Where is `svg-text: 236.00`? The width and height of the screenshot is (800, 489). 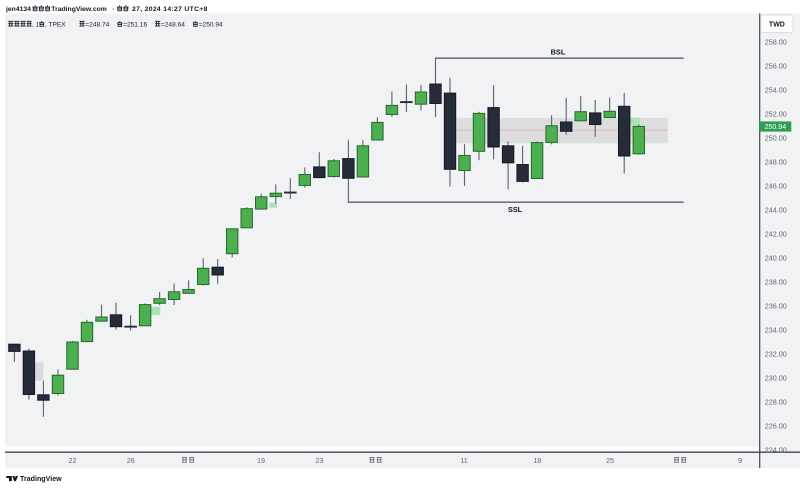
svg-text: 236.00 is located at coordinates (776, 305).